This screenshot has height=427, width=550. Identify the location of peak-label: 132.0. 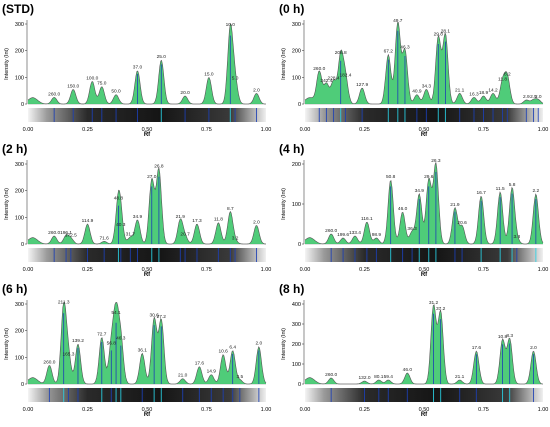
(364, 378).